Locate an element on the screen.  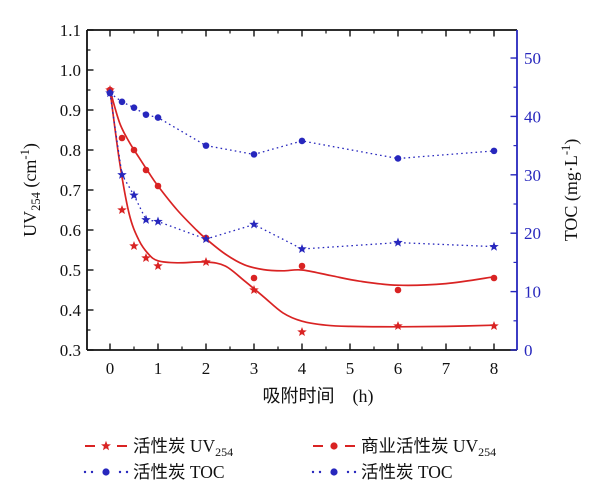
y-right-tick-label: 0 is located at coordinates (528, 350).